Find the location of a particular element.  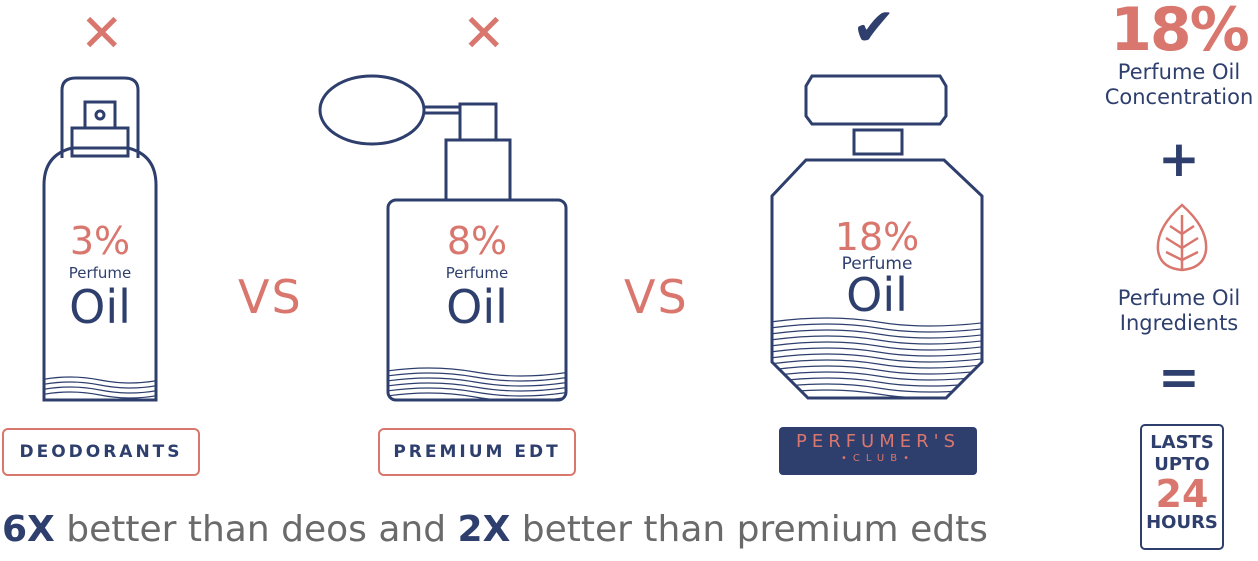

perfumers-club-logo: PERFUMER'S •CLUB• is located at coordinates (878, 451).